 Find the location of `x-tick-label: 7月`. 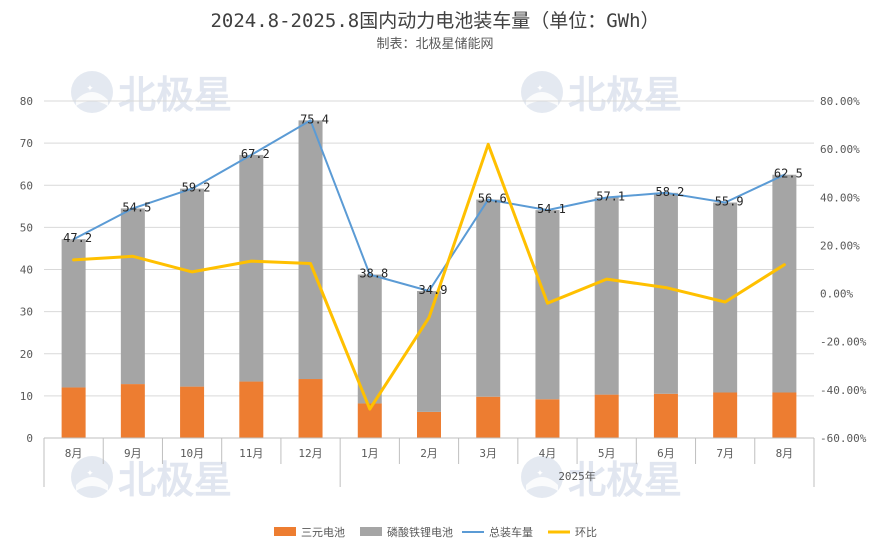

x-tick-label: 7月 is located at coordinates (725, 453).